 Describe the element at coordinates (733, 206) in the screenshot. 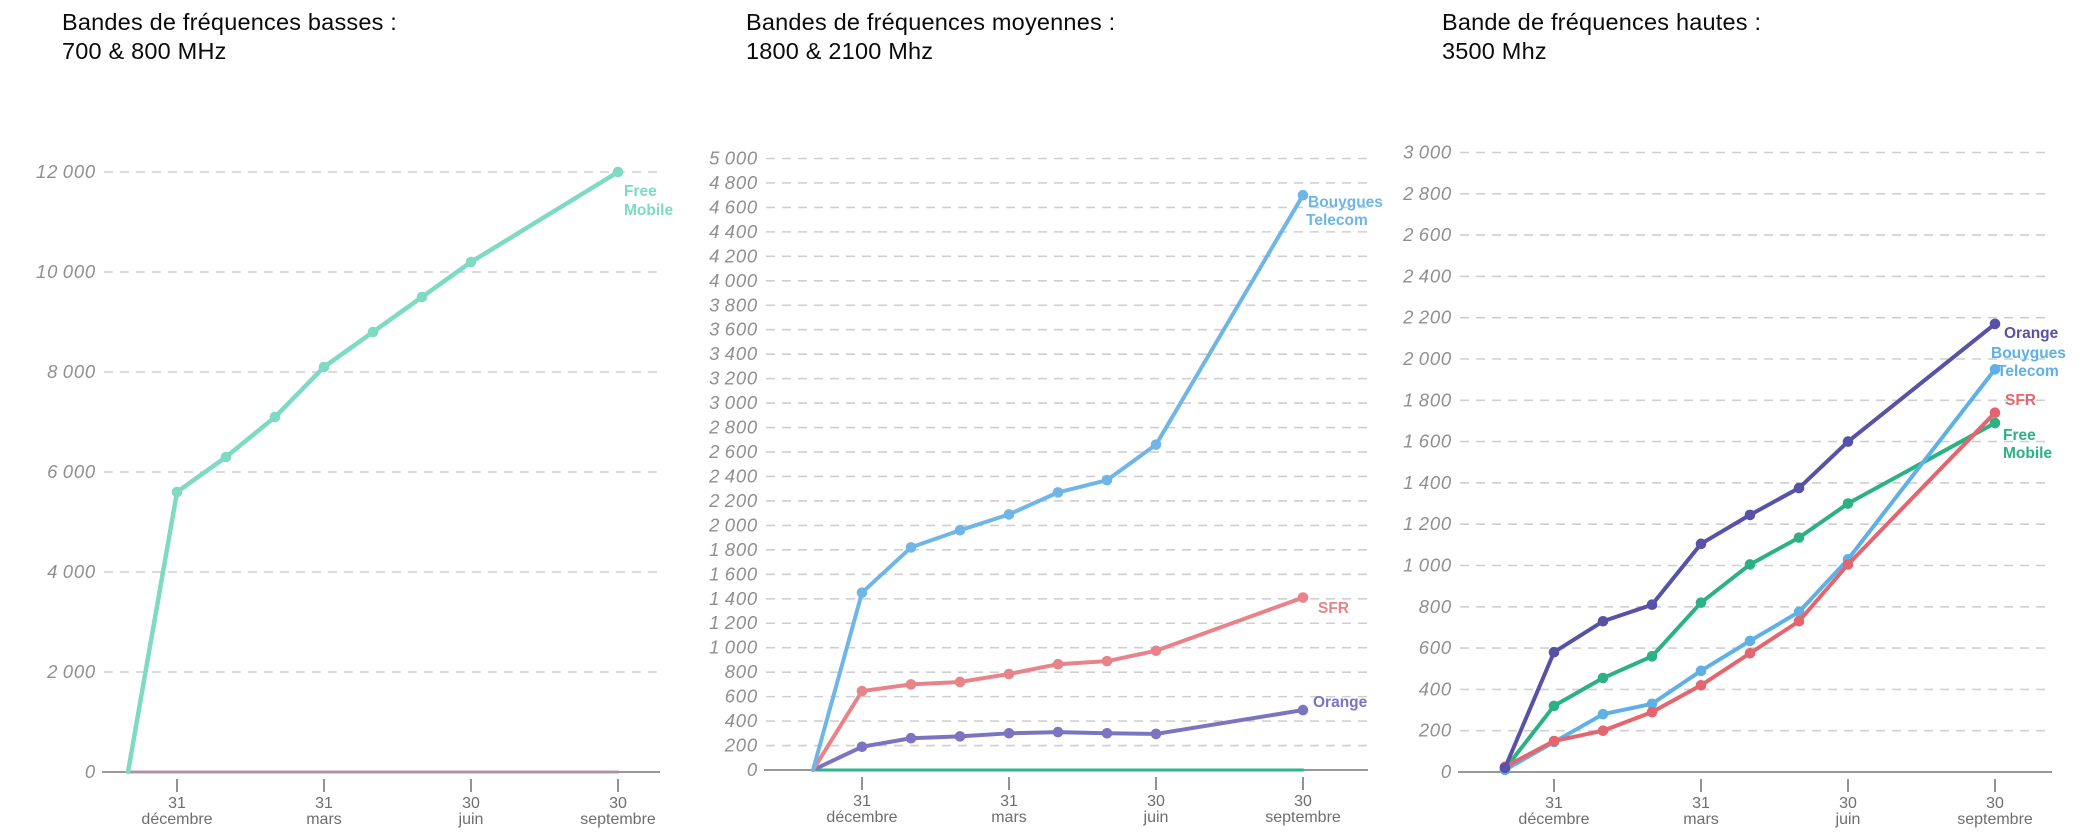

I see `y-axis-label: 4 600` at that location.